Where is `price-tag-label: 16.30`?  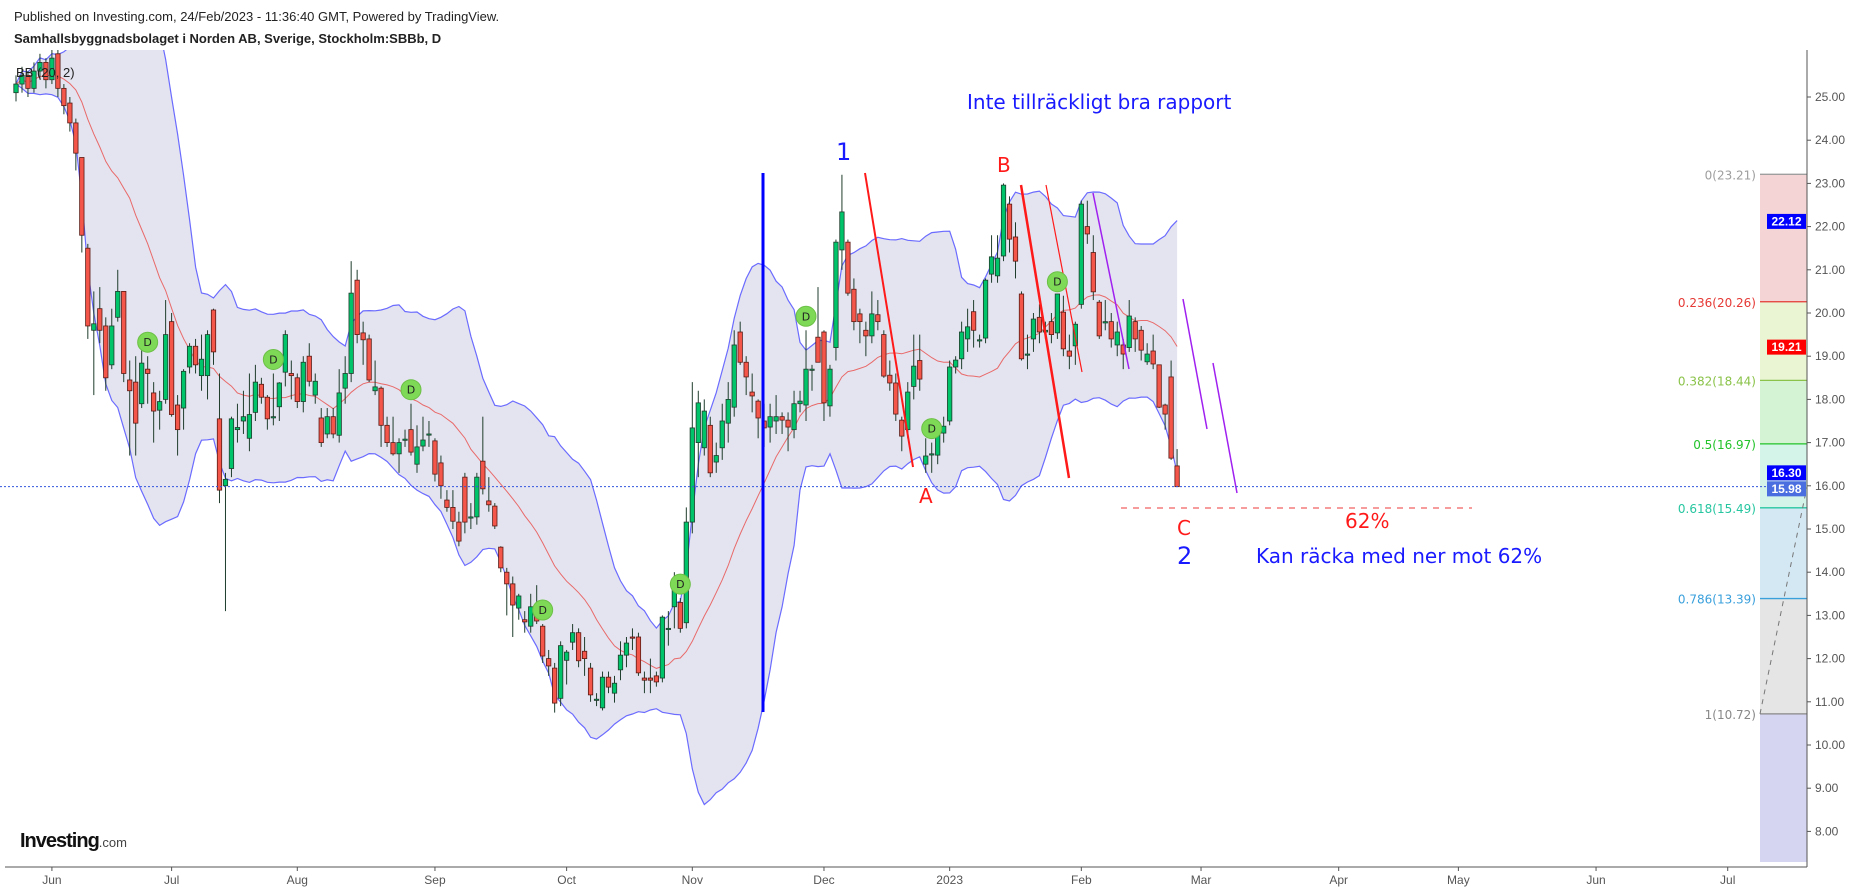 price-tag-label: 16.30 is located at coordinates (1786, 473).